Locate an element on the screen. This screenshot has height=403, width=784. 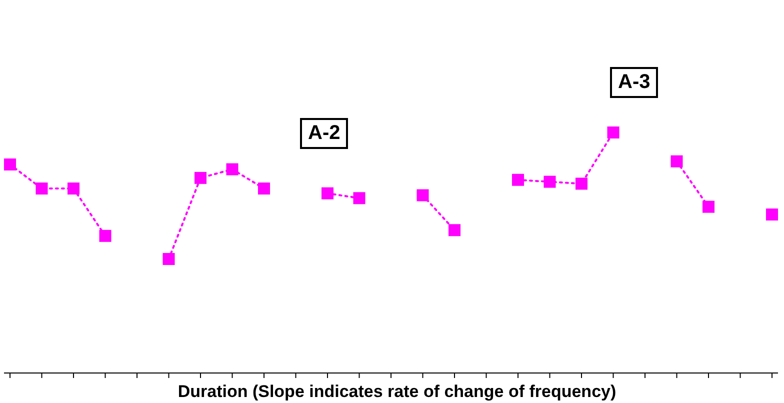
x-axis-title: Duration (Slope indicates rate of change of frequency) is located at coordinates (397, 392).